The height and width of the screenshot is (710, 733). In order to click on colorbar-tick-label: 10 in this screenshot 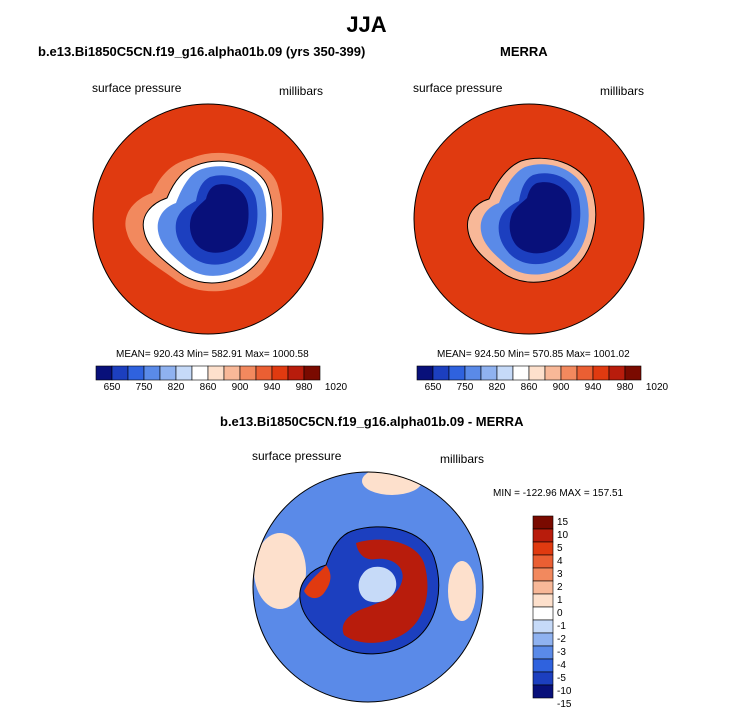, I will do `click(563, 535)`.